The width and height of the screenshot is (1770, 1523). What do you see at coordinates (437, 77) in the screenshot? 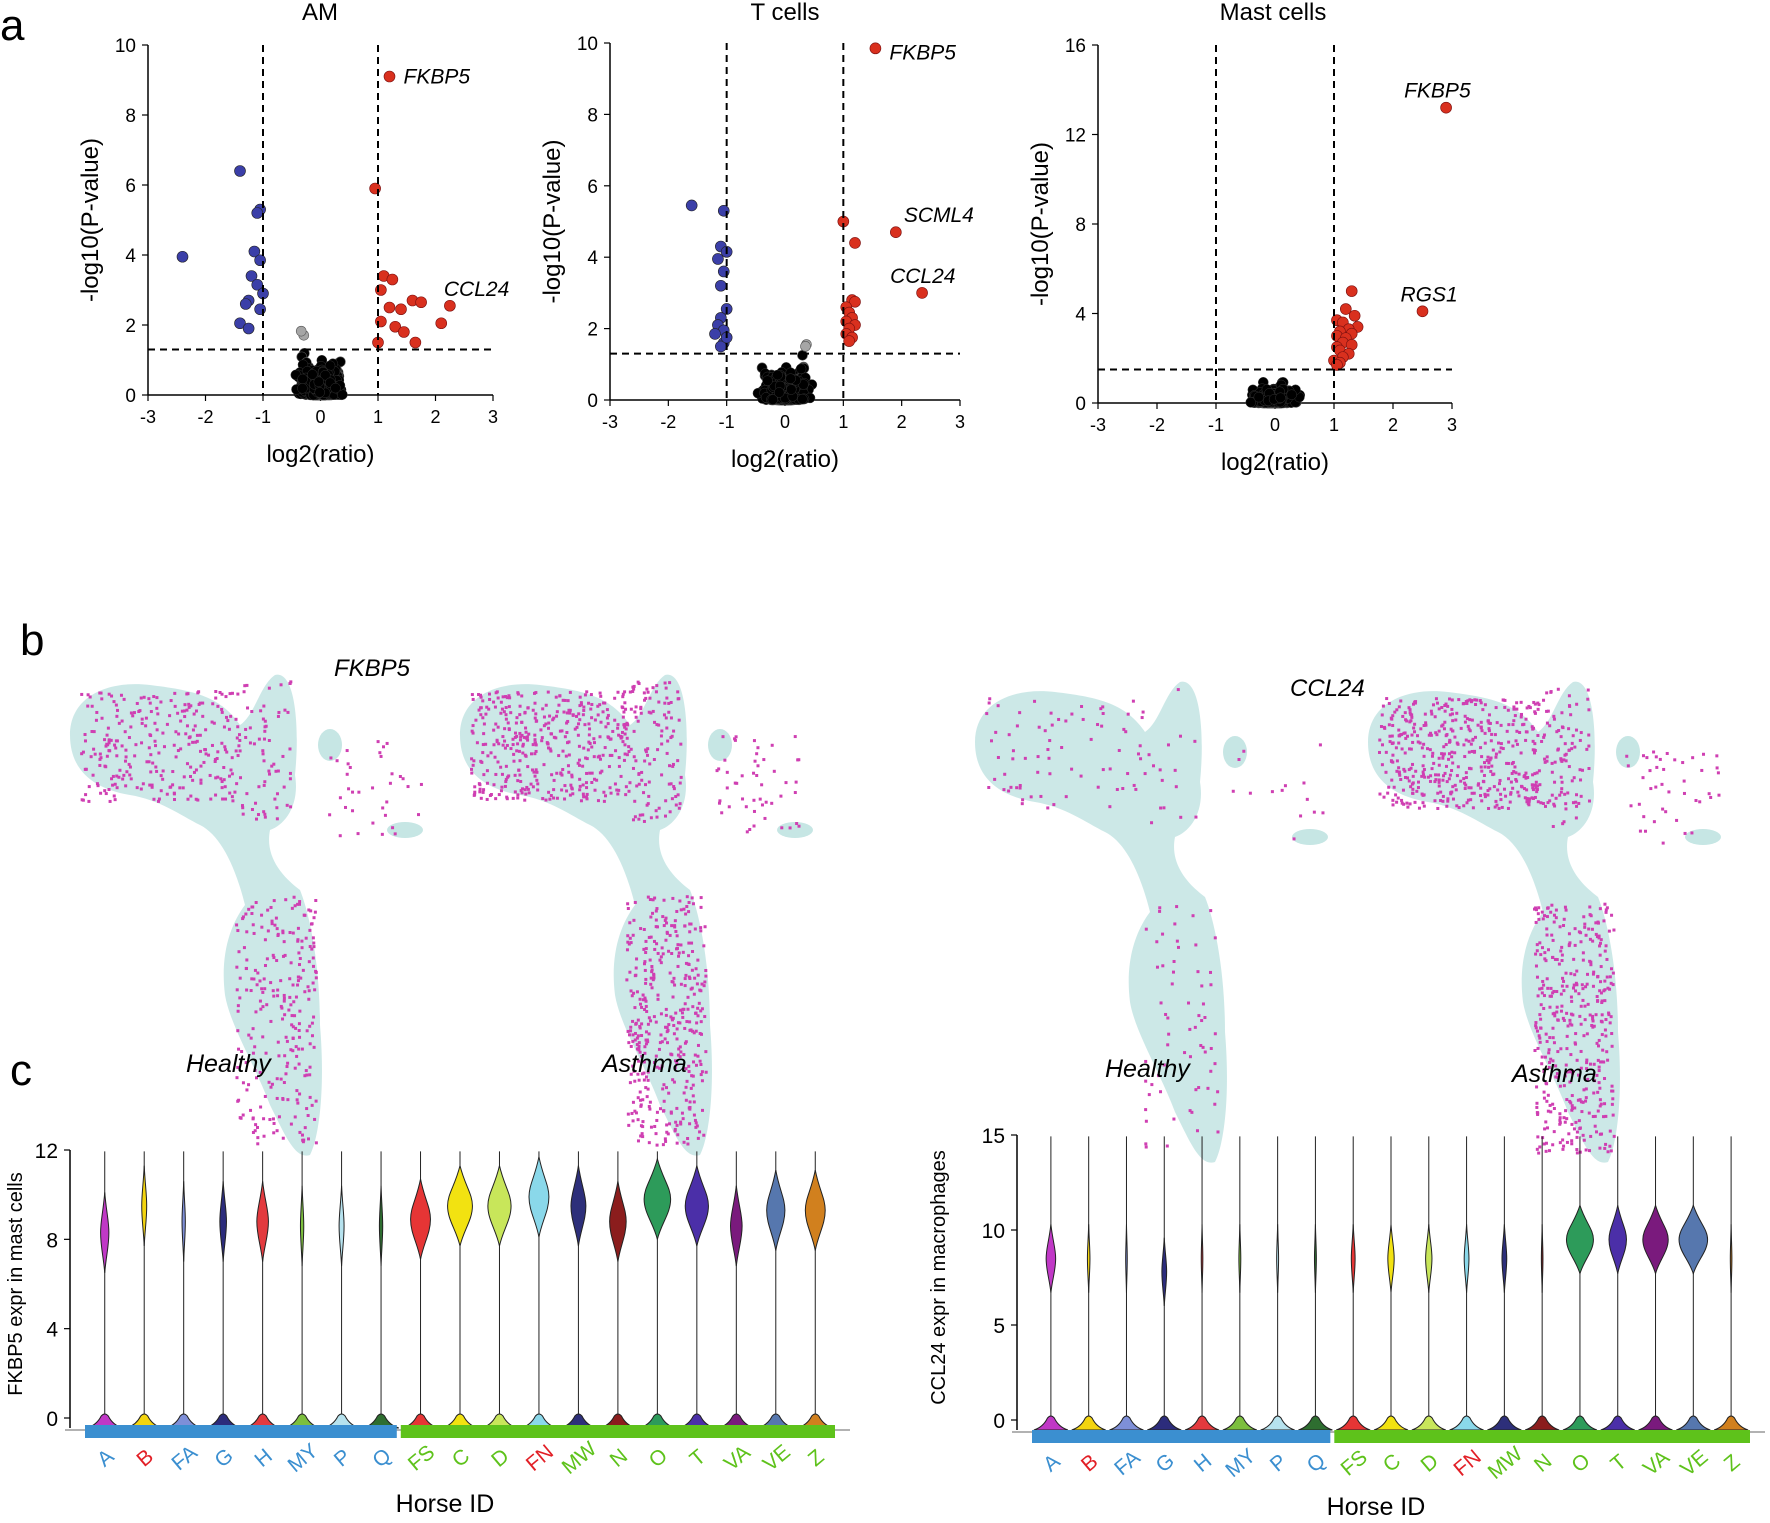
I see `gene-label: FKBP5` at bounding box center [437, 77].